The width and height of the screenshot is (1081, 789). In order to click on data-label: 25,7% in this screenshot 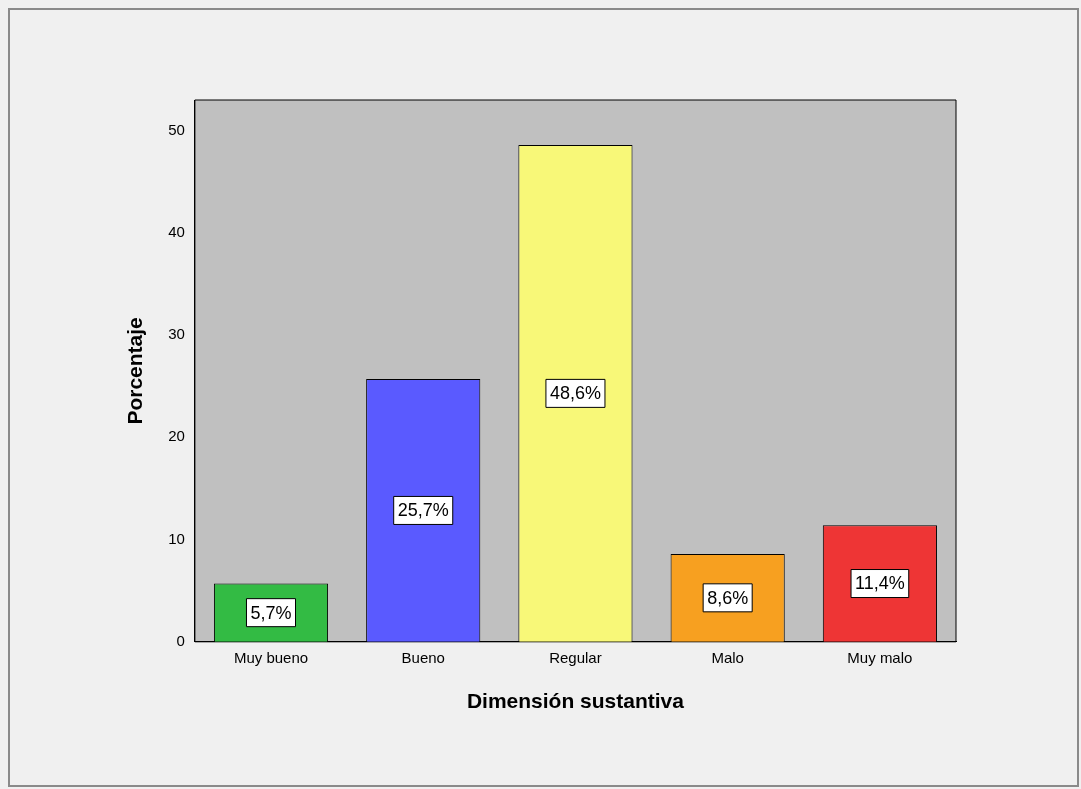, I will do `click(423, 510)`.